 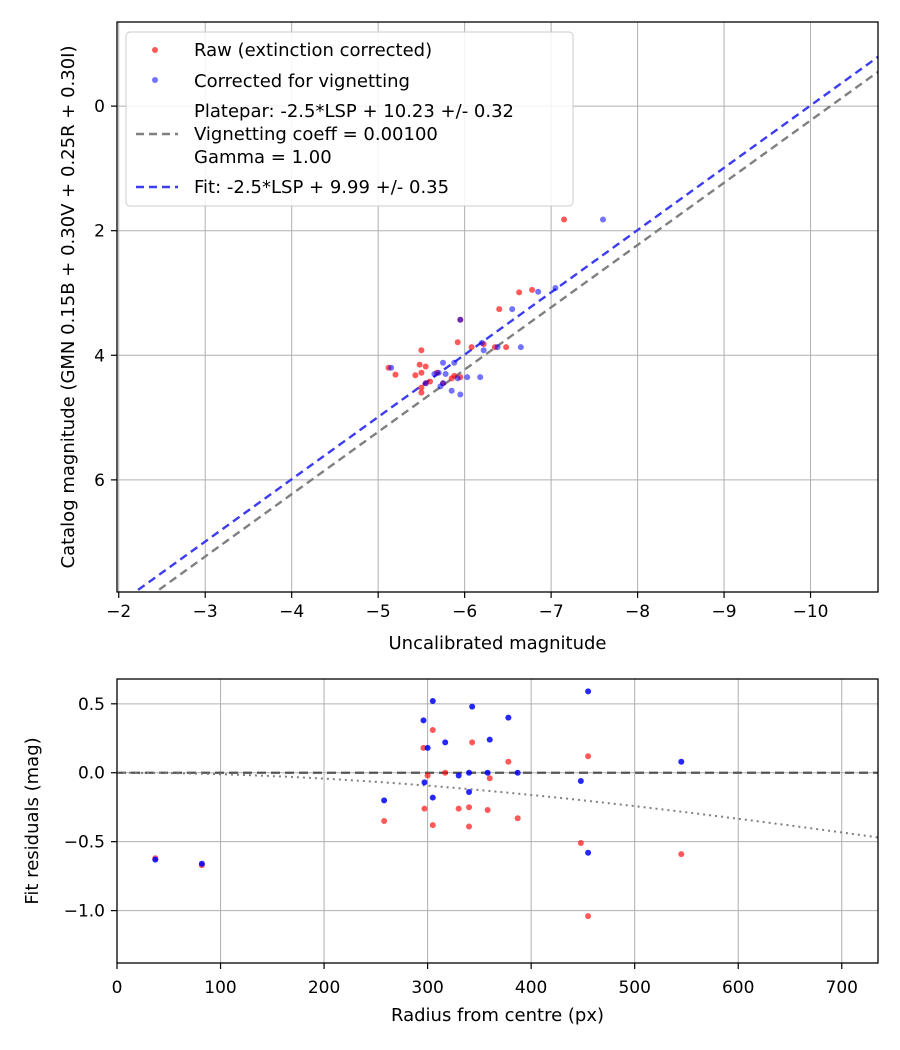 I want to click on x-tick-label: 400, so click(x=531, y=988).